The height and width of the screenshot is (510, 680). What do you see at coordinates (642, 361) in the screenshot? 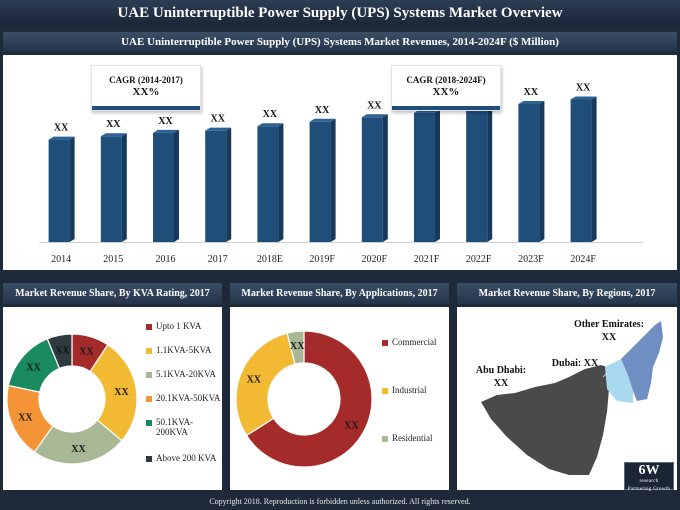
I see `map-other-emirates-region` at bounding box center [642, 361].